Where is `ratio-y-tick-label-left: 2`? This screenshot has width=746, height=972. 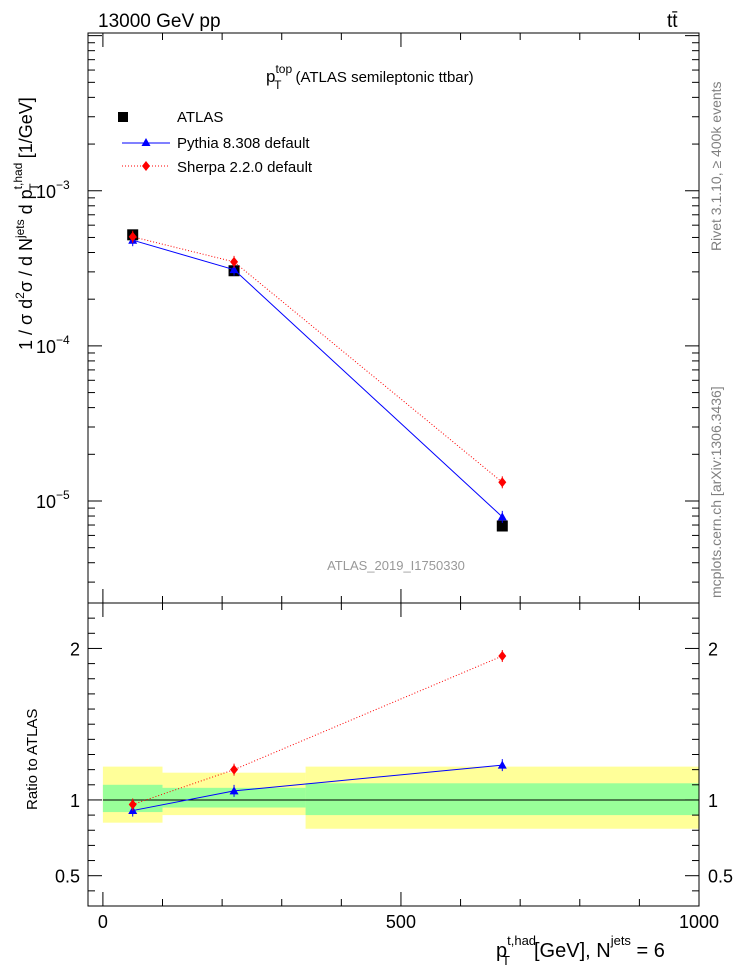 ratio-y-tick-label-left: 2 is located at coordinates (75, 649).